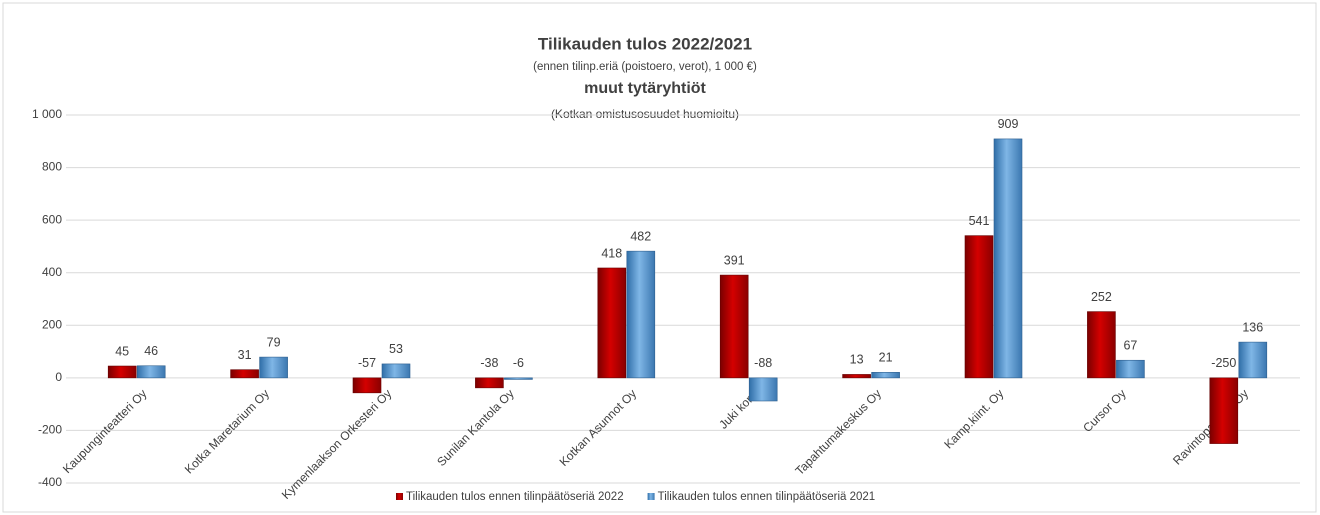  What do you see at coordinates (1008, 124) in the screenshot?
I see `data-label: 909` at bounding box center [1008, 124].